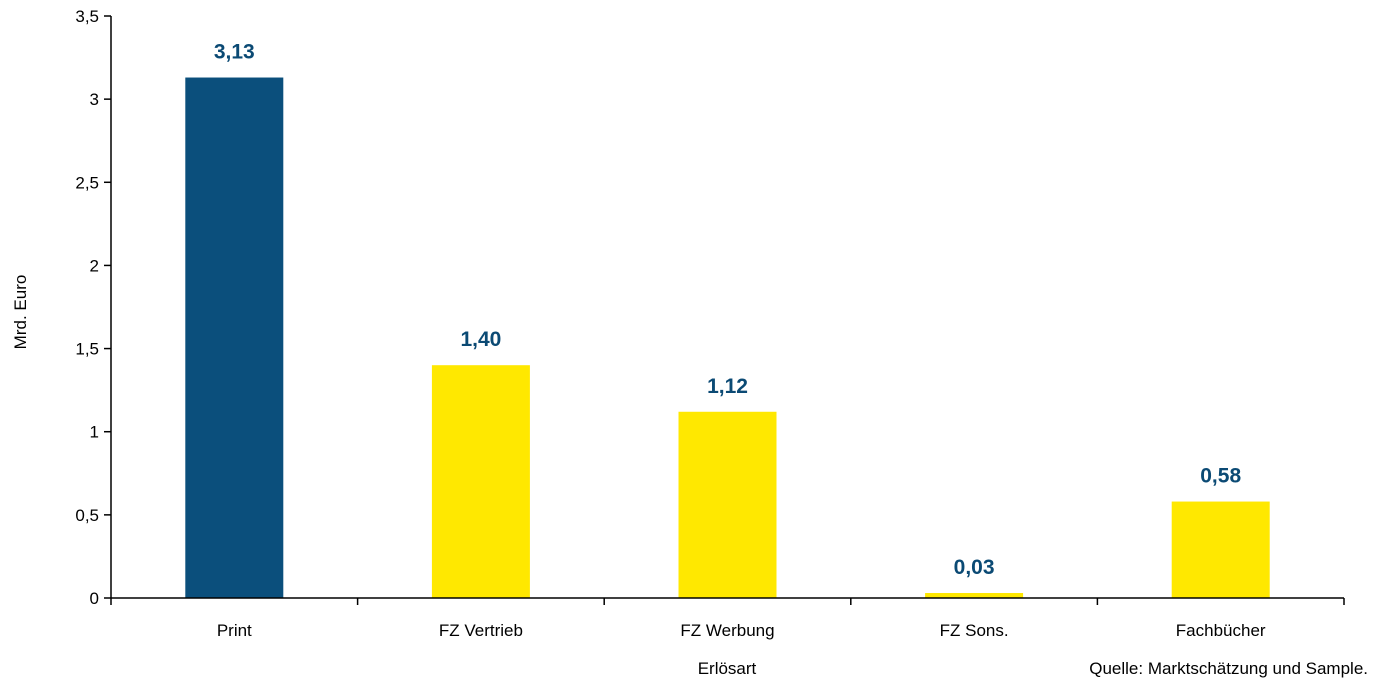 The width and height of the screenshot is (1376, 681). What do you see at coordinates (1228, 668) in the screenshot?
I see `source-note: Quelle: Marktschätzung und Sample.` at bounding box center [1228, 668].